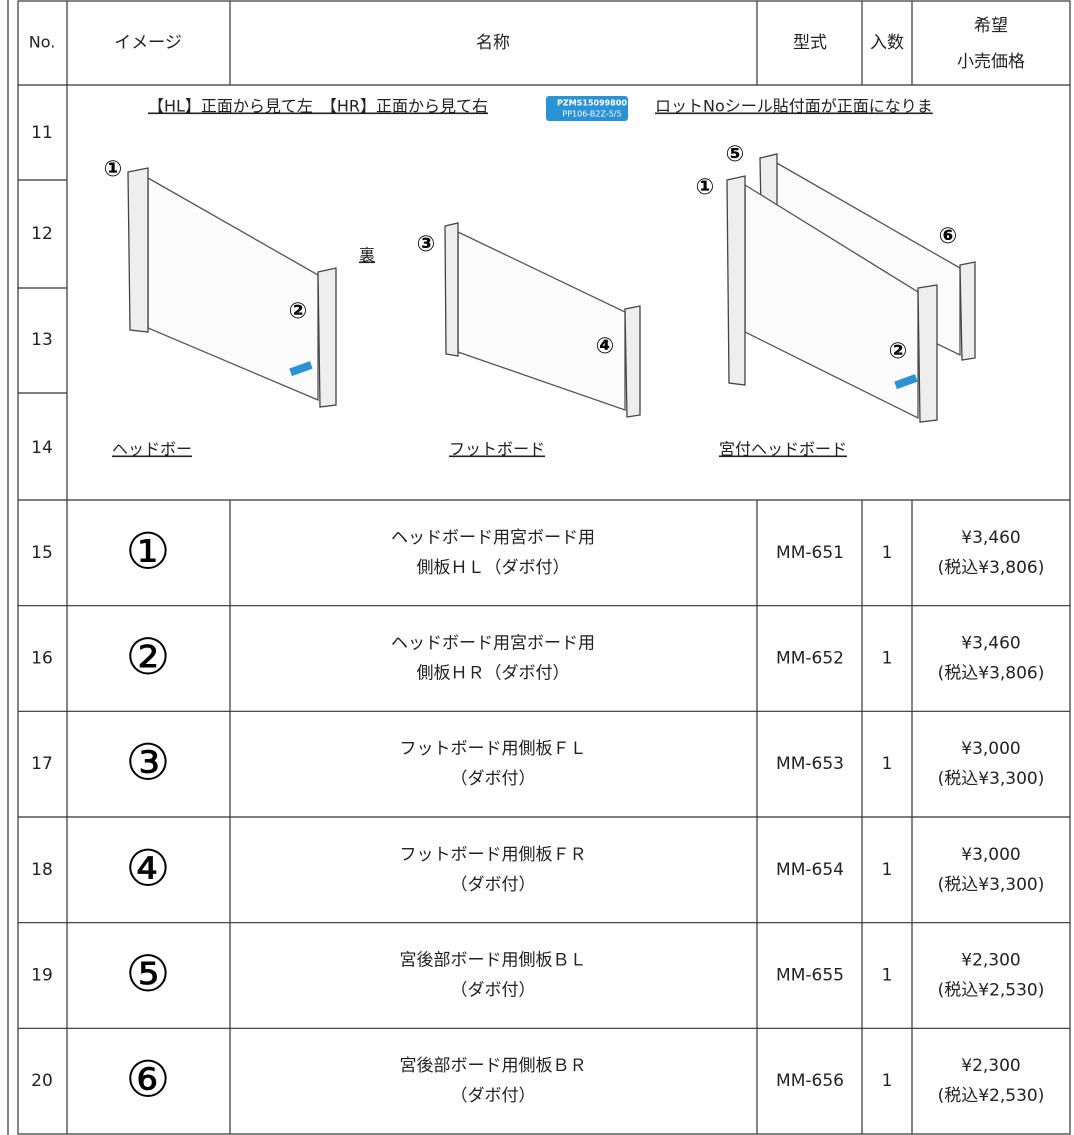 This screenshot has height=1135, width=1074. I want to click on header-price: 小売価格, so click(991, 62).